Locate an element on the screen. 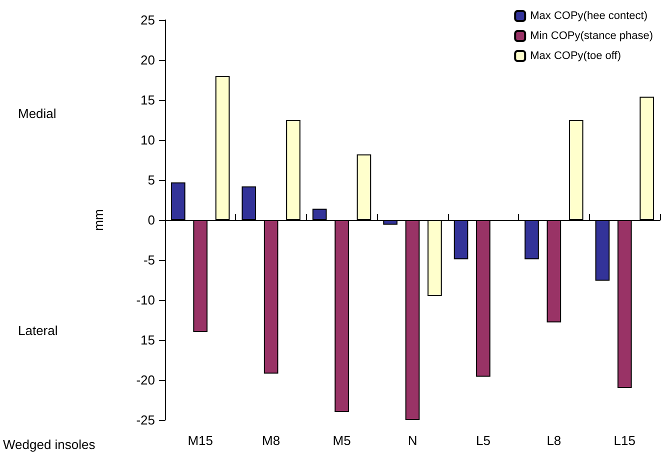 The width and height of the screenshot is (663, 460). text: Medial is located at coordinates (37, 113).